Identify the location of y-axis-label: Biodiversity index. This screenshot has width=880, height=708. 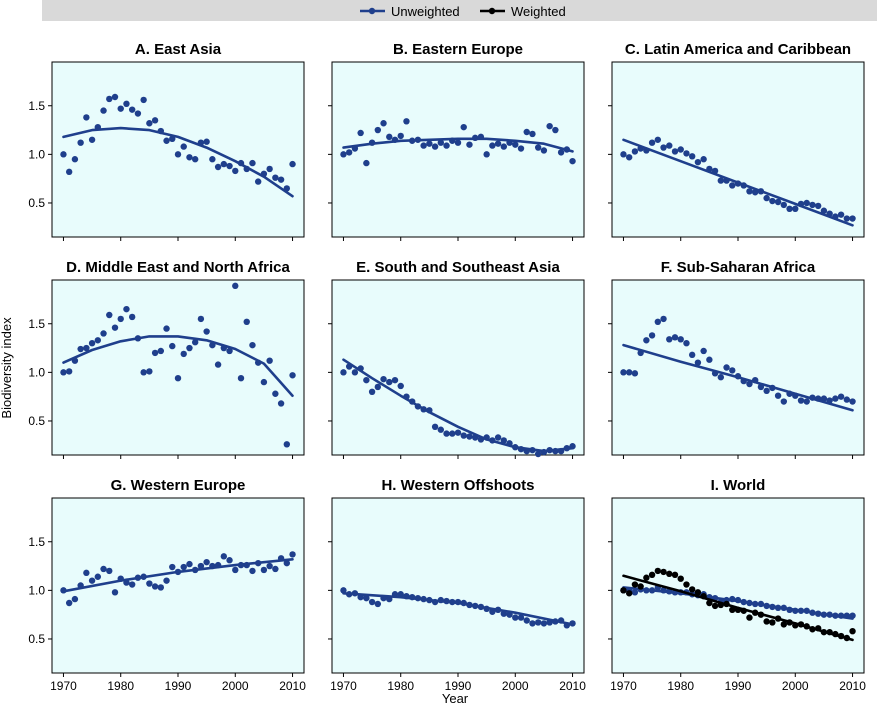
(7, 368).